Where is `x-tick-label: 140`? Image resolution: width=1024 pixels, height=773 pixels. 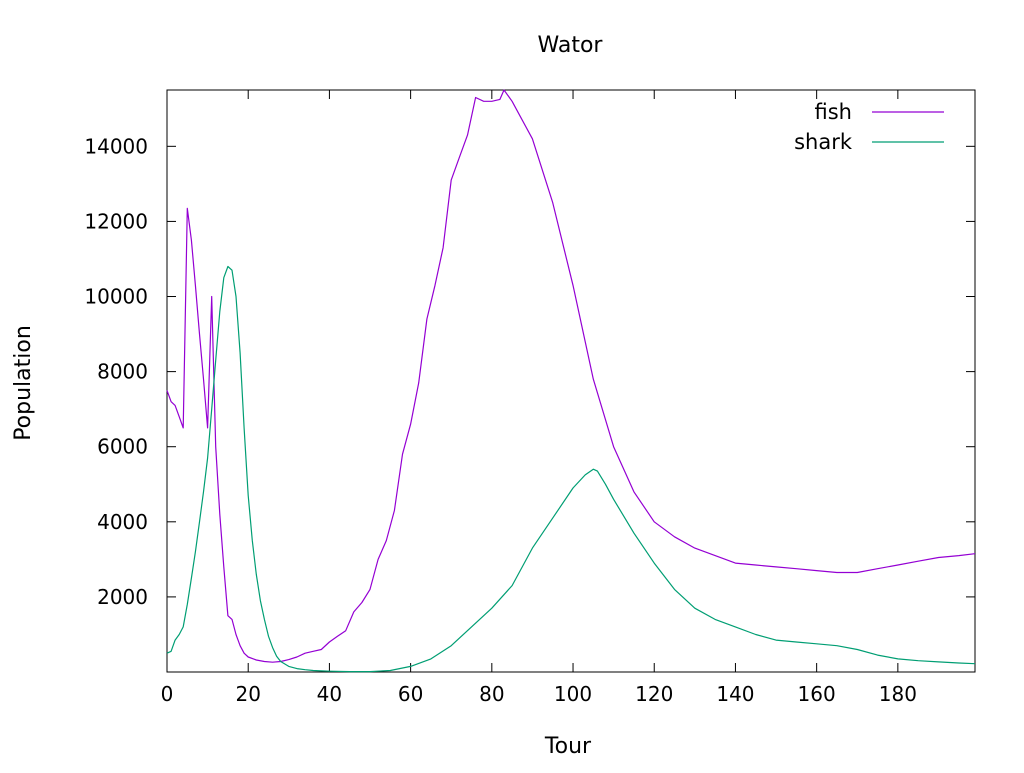
x-tick-label: 140 is located at coordinates (735, 694).